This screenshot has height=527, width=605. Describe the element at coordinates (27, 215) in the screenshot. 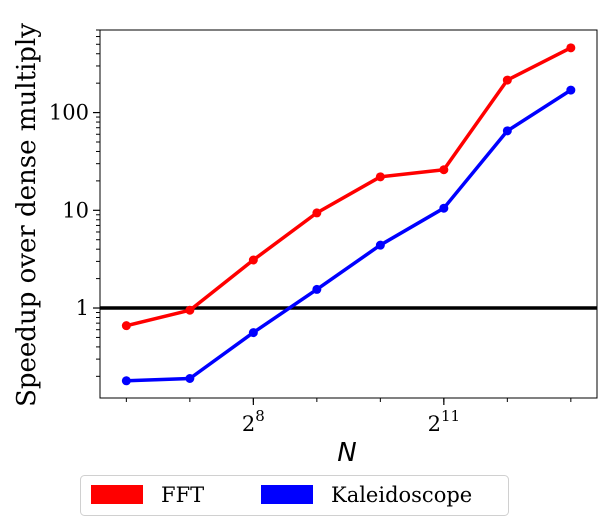

I see `y-axis-title: Speedup over dense multiply` at that location.